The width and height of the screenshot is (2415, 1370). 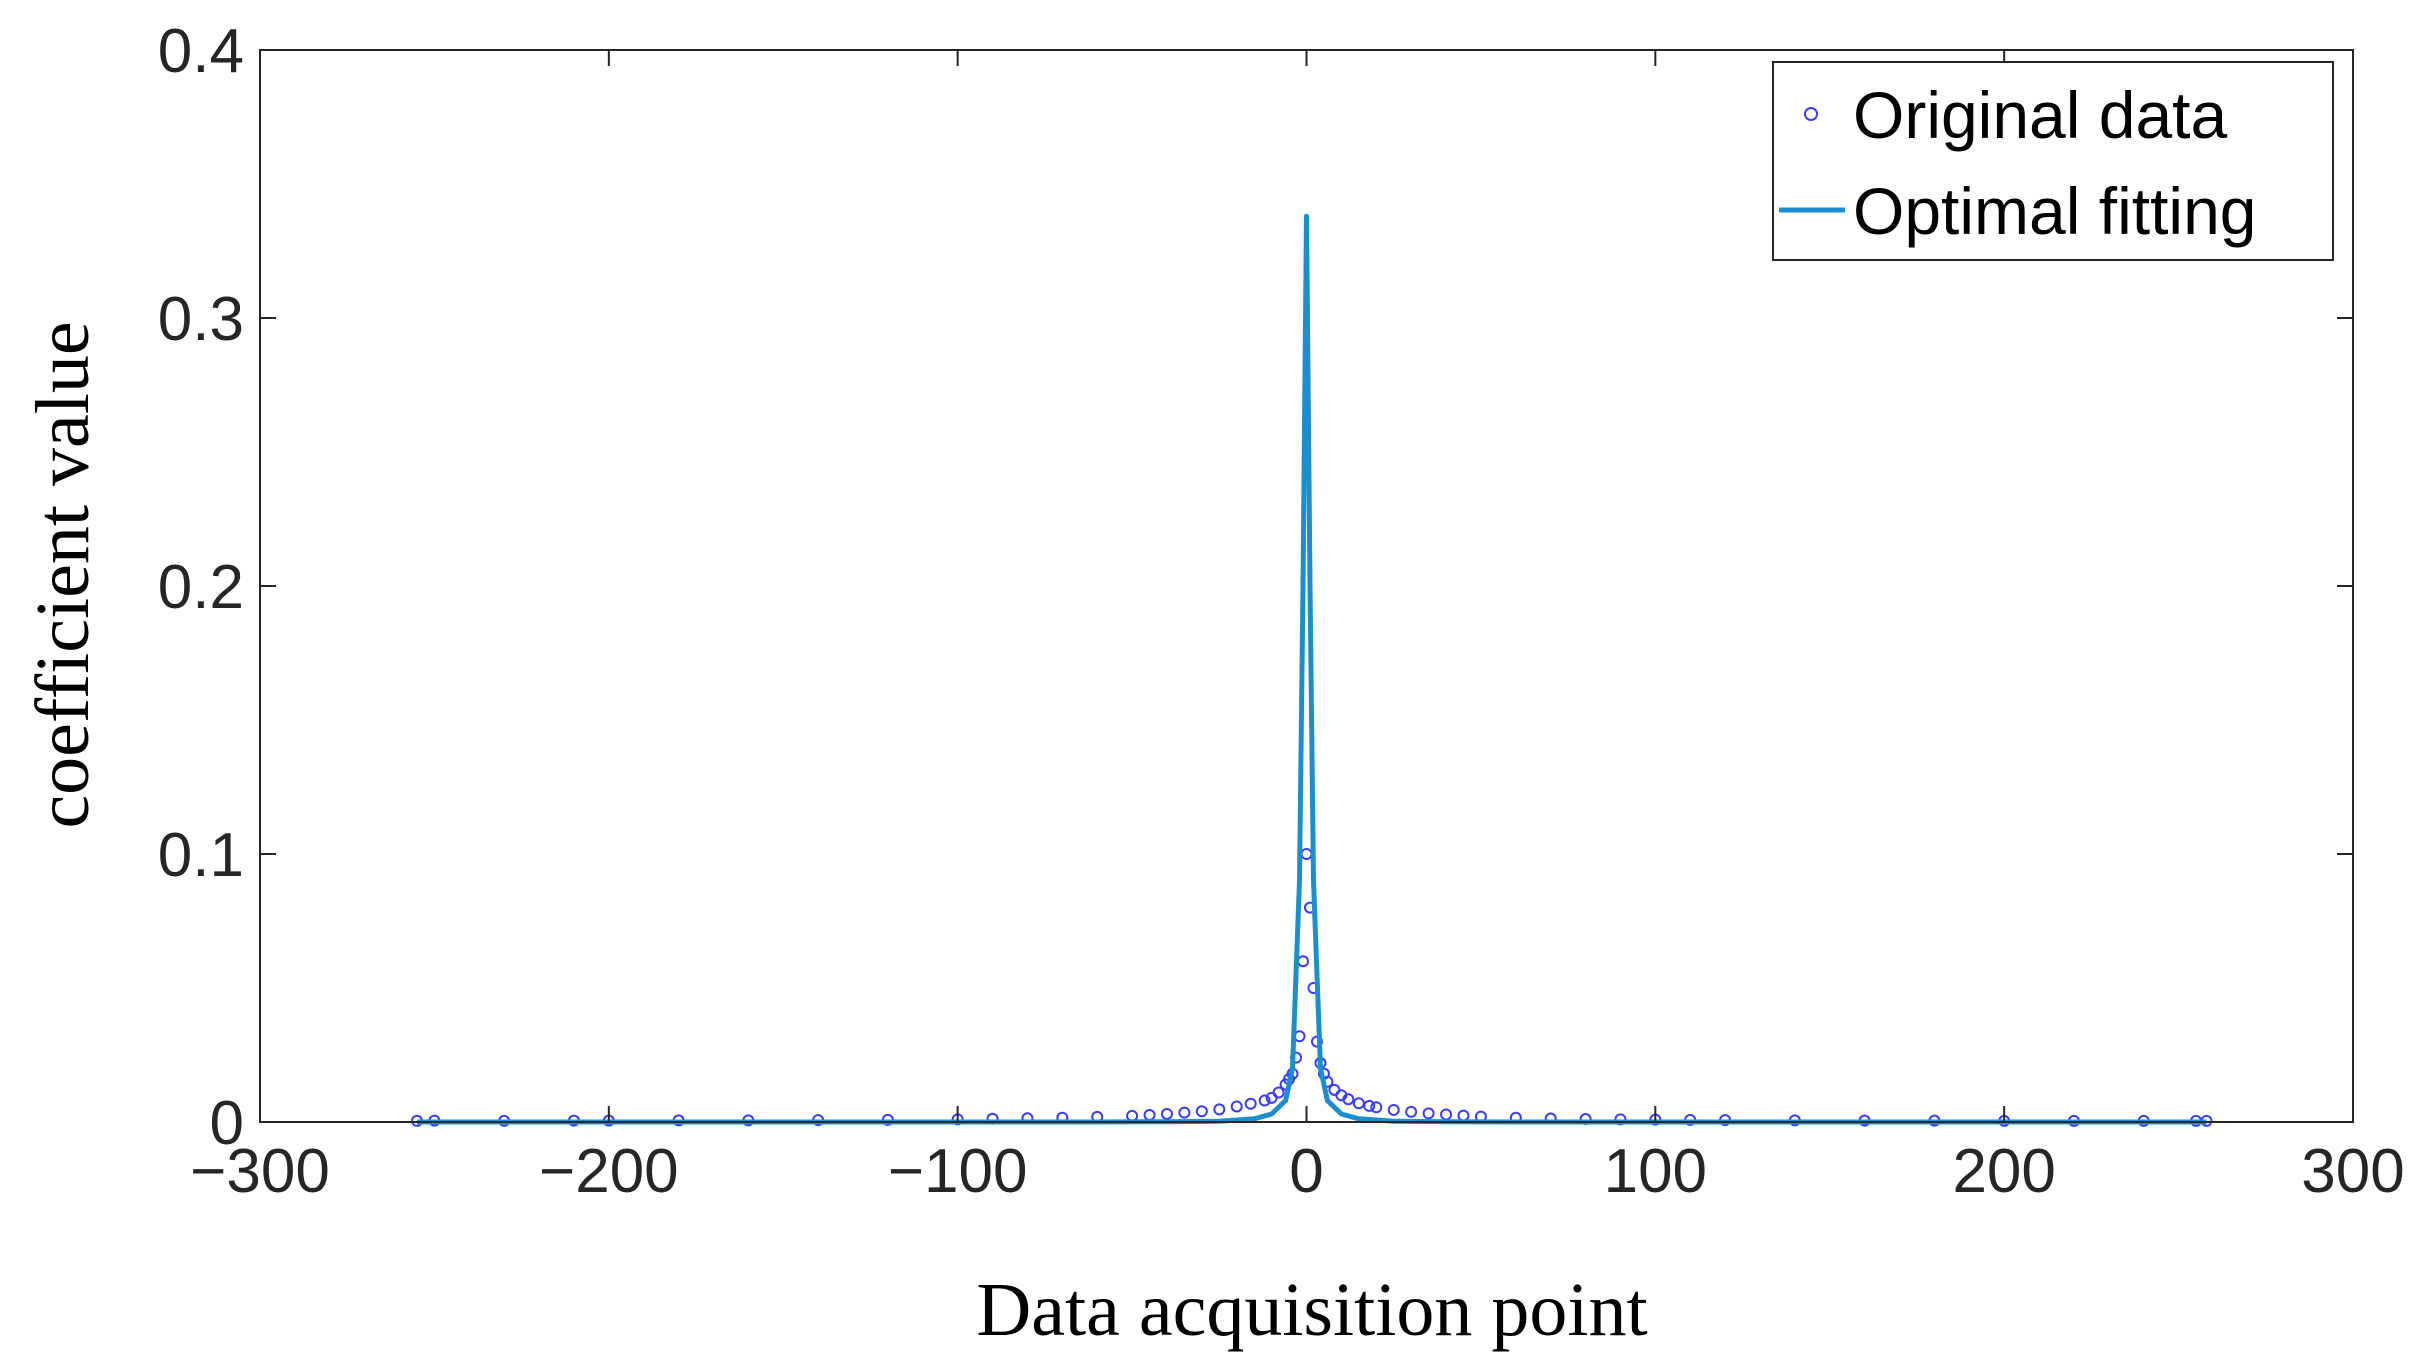 I want to click on y-tick-label: 0.1, so click(x=201, y=855).